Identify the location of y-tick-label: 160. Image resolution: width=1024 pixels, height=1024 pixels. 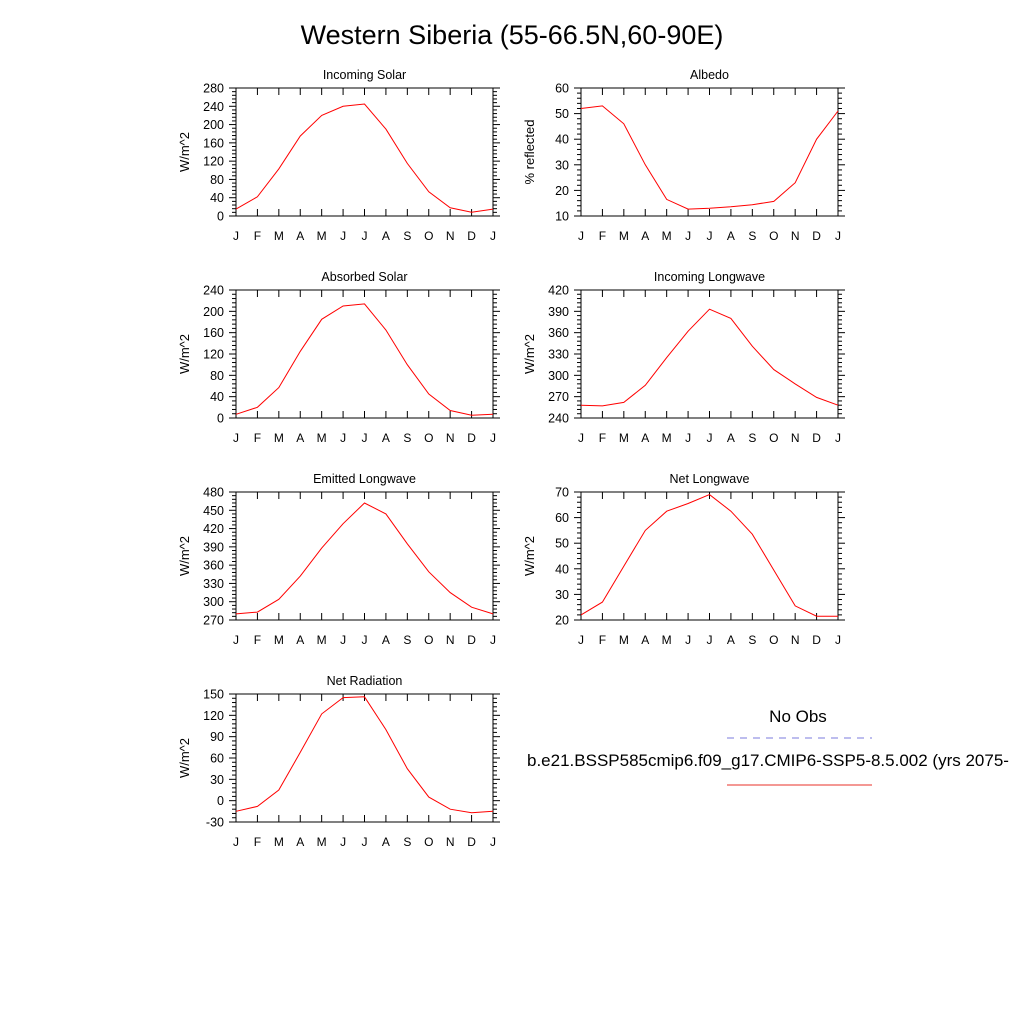
(213, 333).